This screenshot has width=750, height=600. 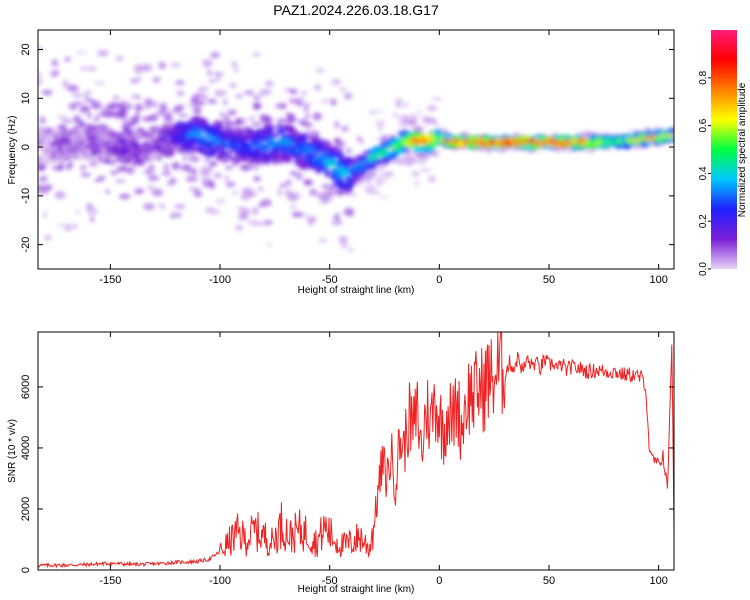 What do you see at coordinates (703, 77) in the screenshot?
I see `colorbar-tick-label: 0.8` at bounding box center [703, 77].